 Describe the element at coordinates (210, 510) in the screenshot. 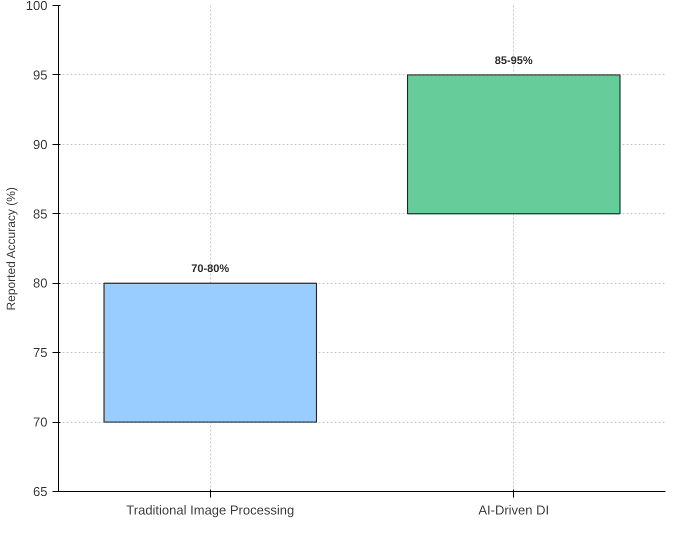

I see `x-tick-label: Traditional Image Processing` at that location.